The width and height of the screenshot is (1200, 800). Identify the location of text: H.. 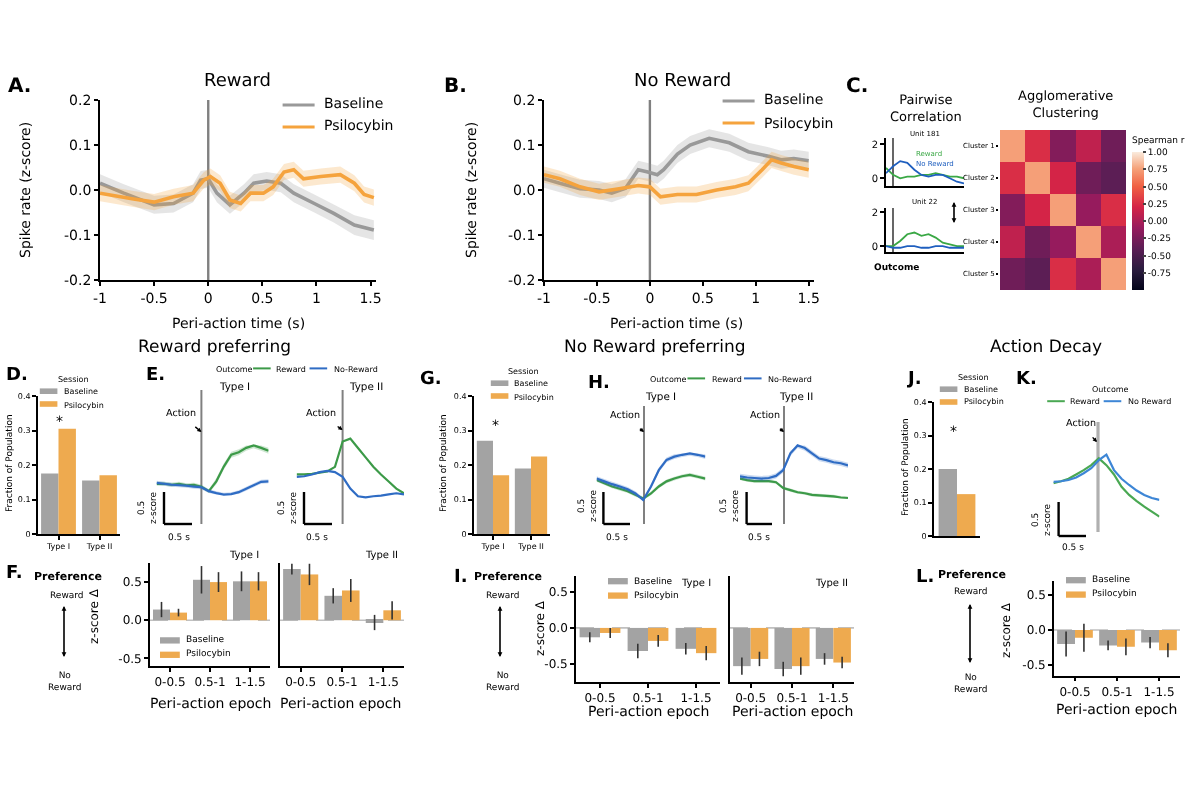
(599, 384).